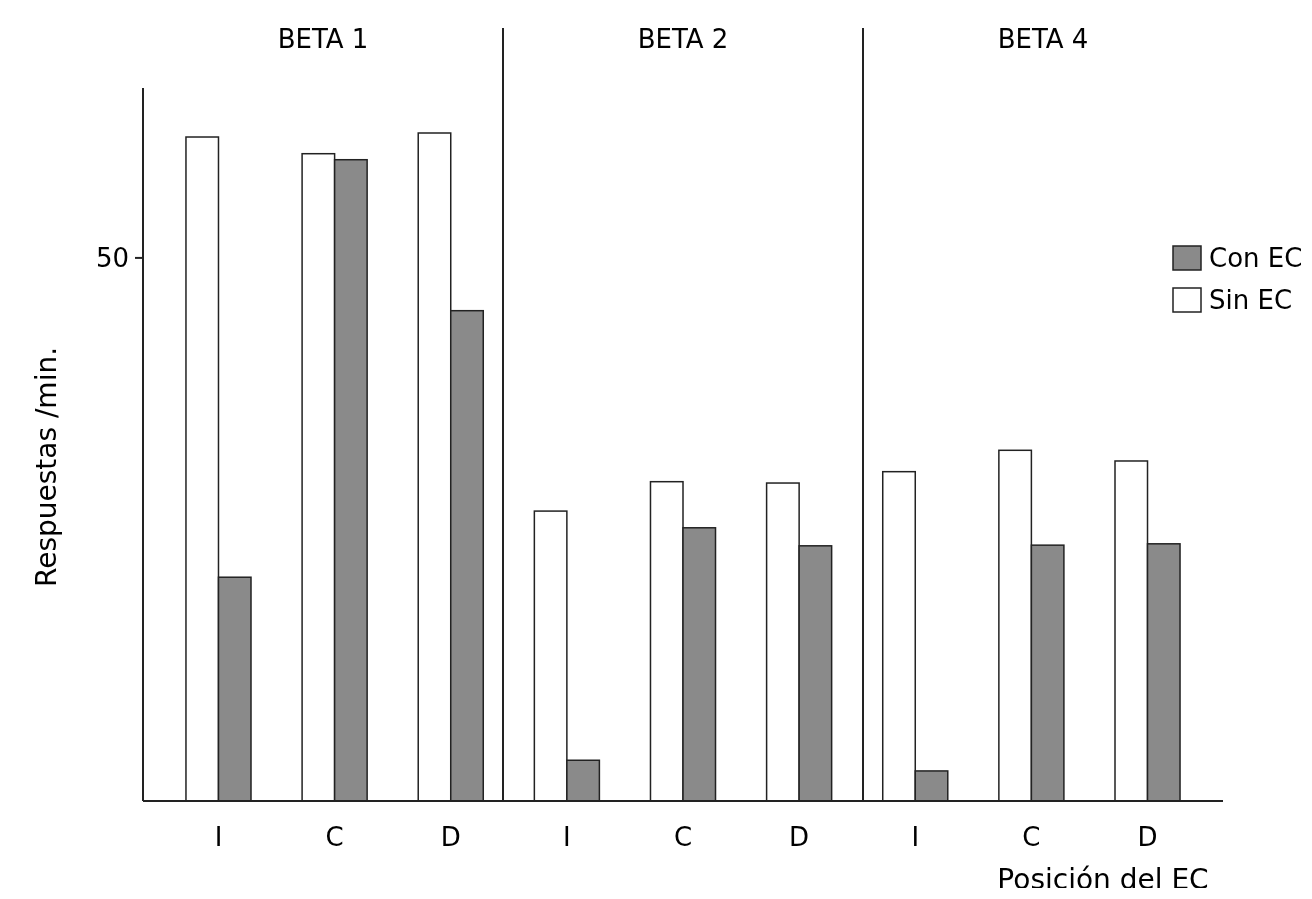  What do you see at coordinates (46, 467) in the screenshot?
I see `y-axis-title: Respuestas /min.` at bounding box center [46, 467].